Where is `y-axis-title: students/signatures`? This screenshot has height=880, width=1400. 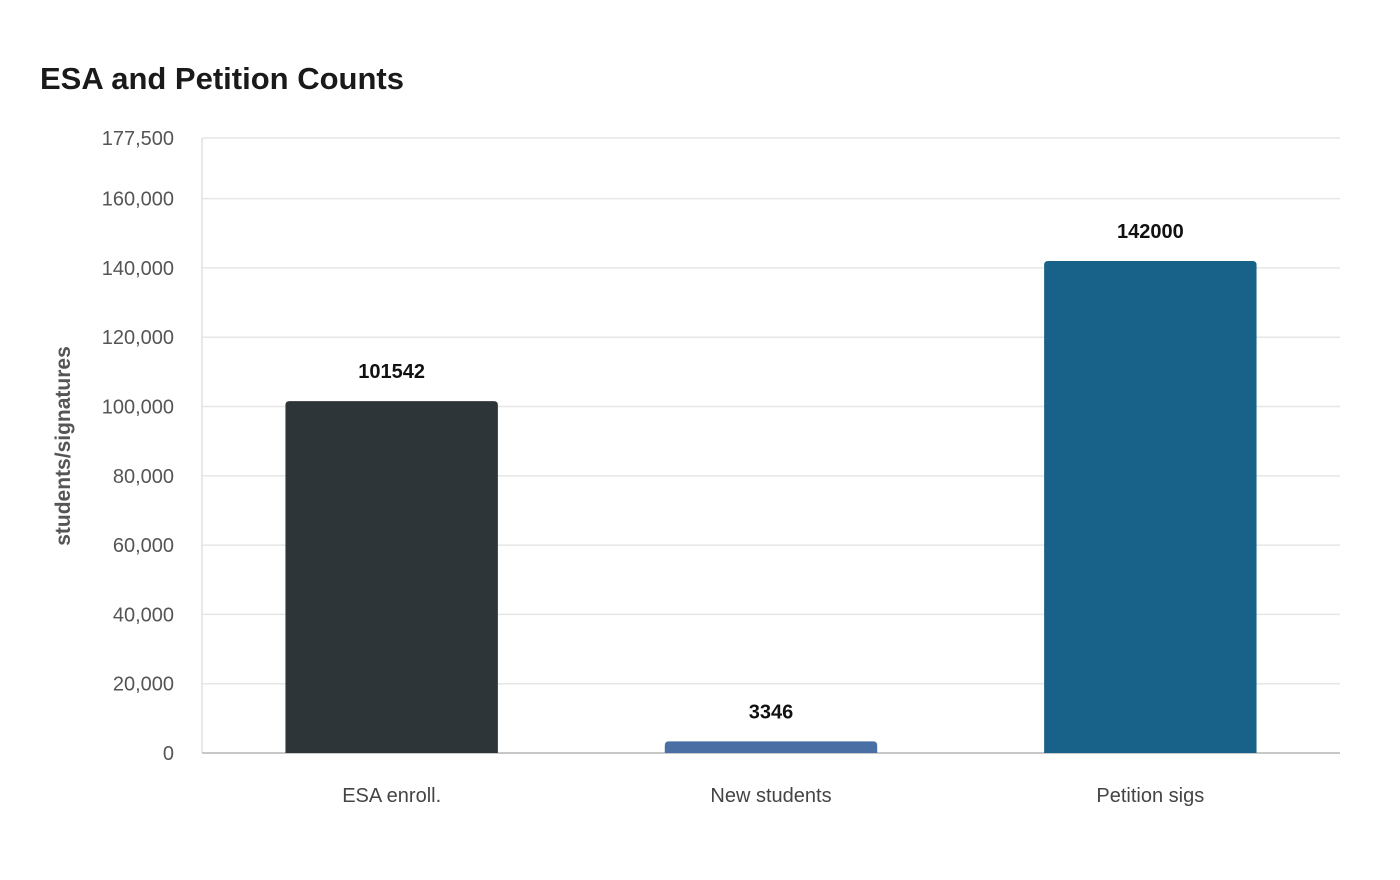 y-axis-title: students/signatures is located at coordinates (63, 446).